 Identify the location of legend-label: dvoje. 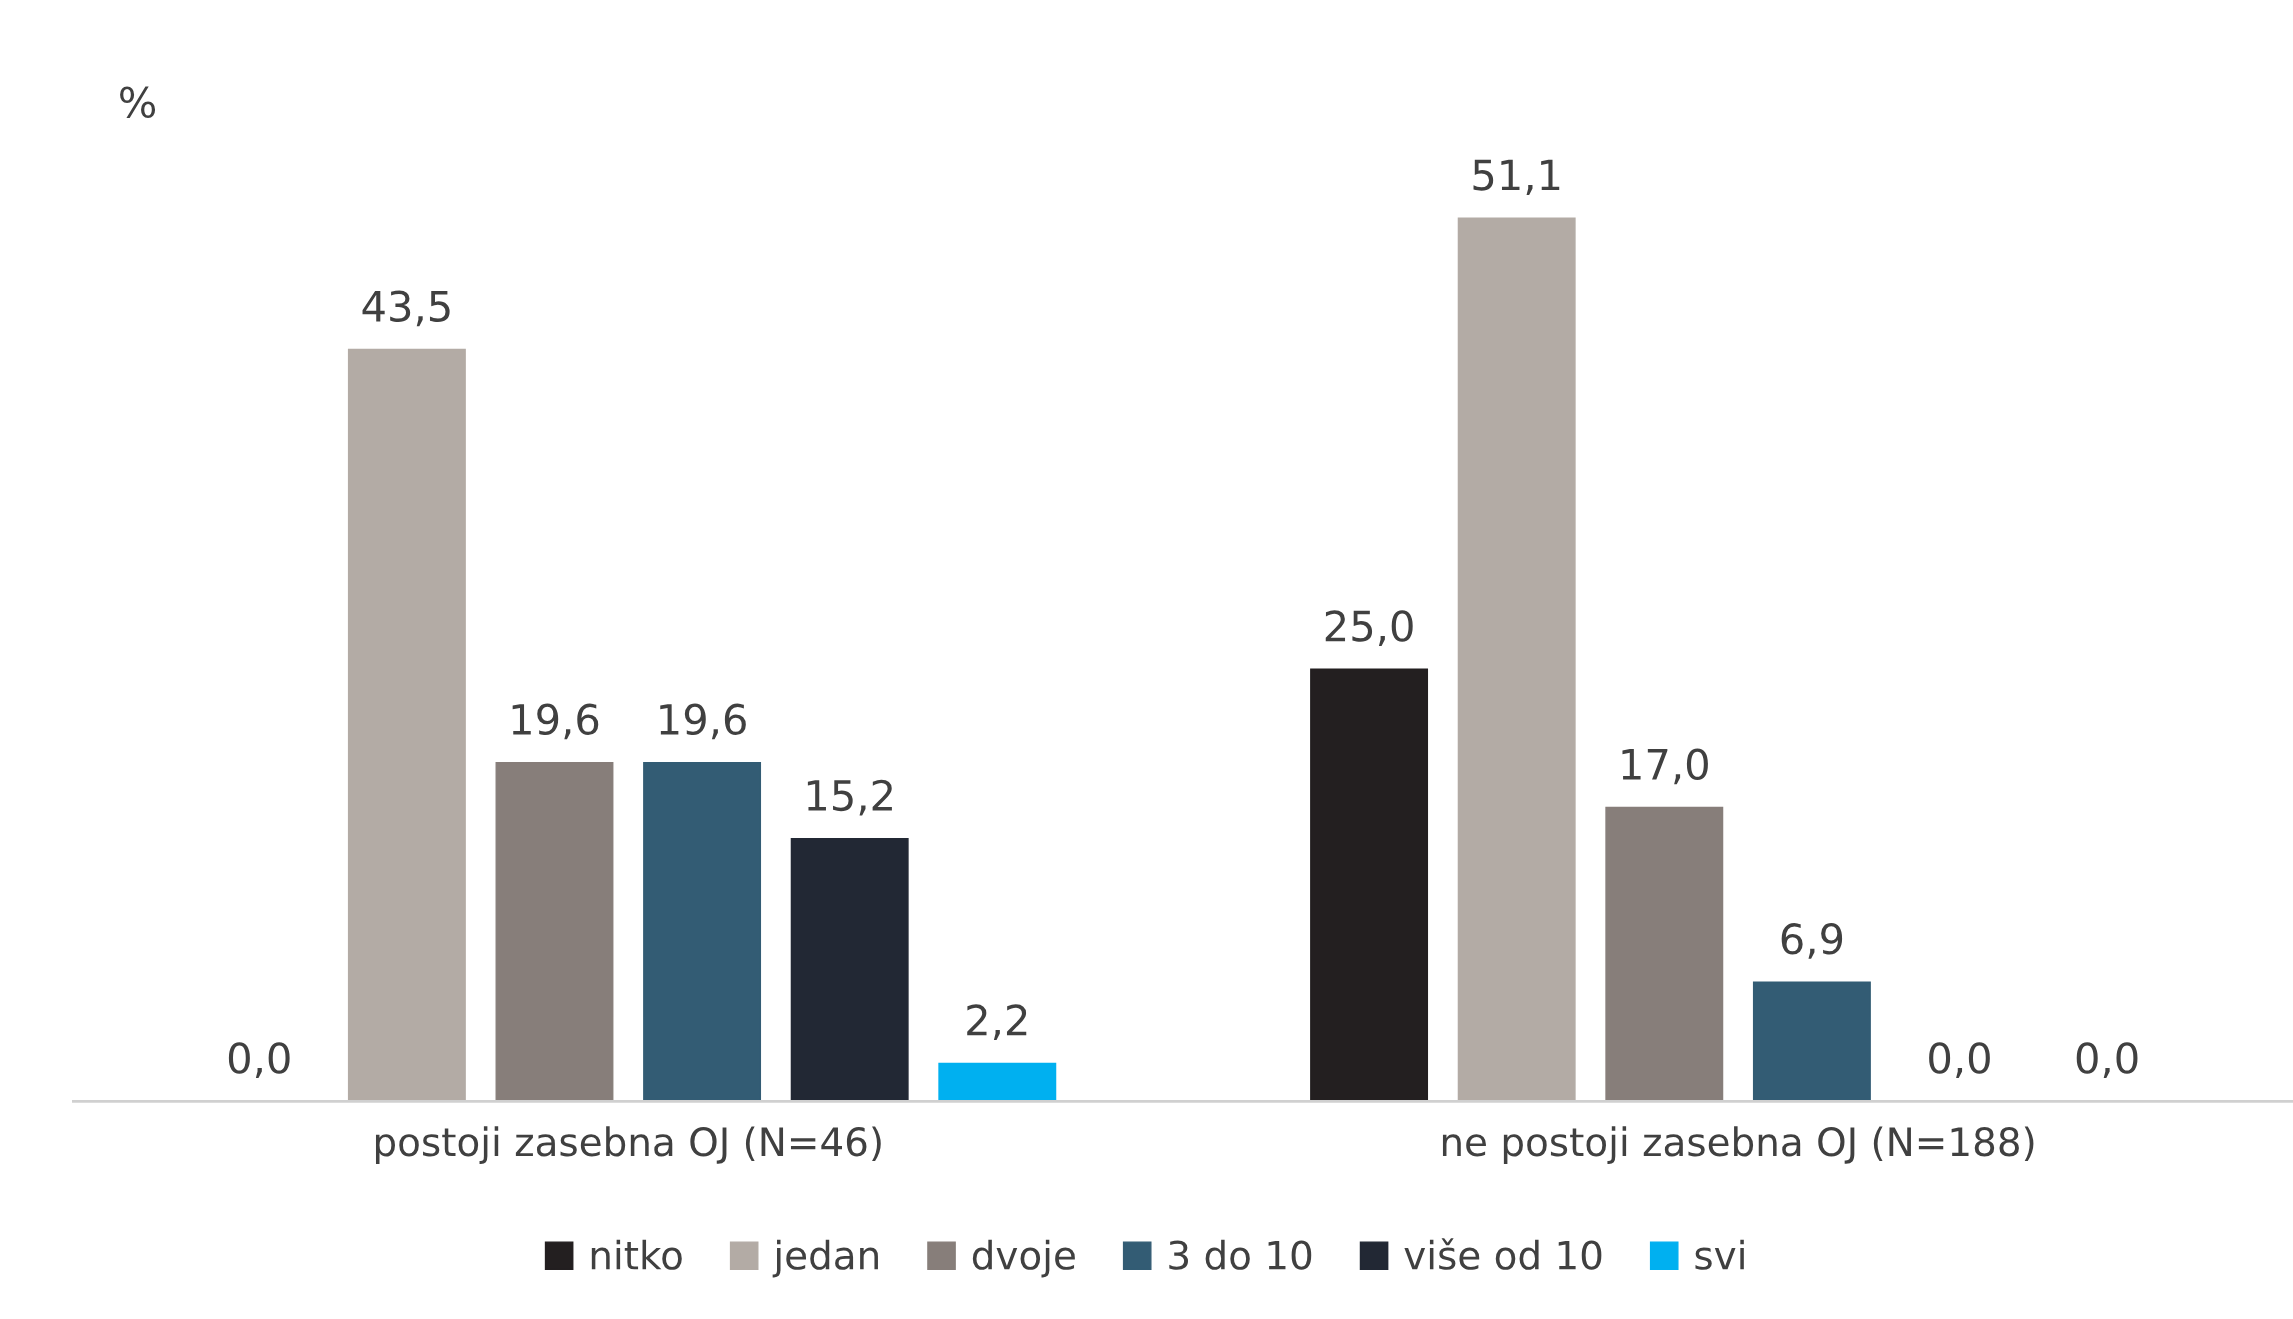
(1023, 1258).